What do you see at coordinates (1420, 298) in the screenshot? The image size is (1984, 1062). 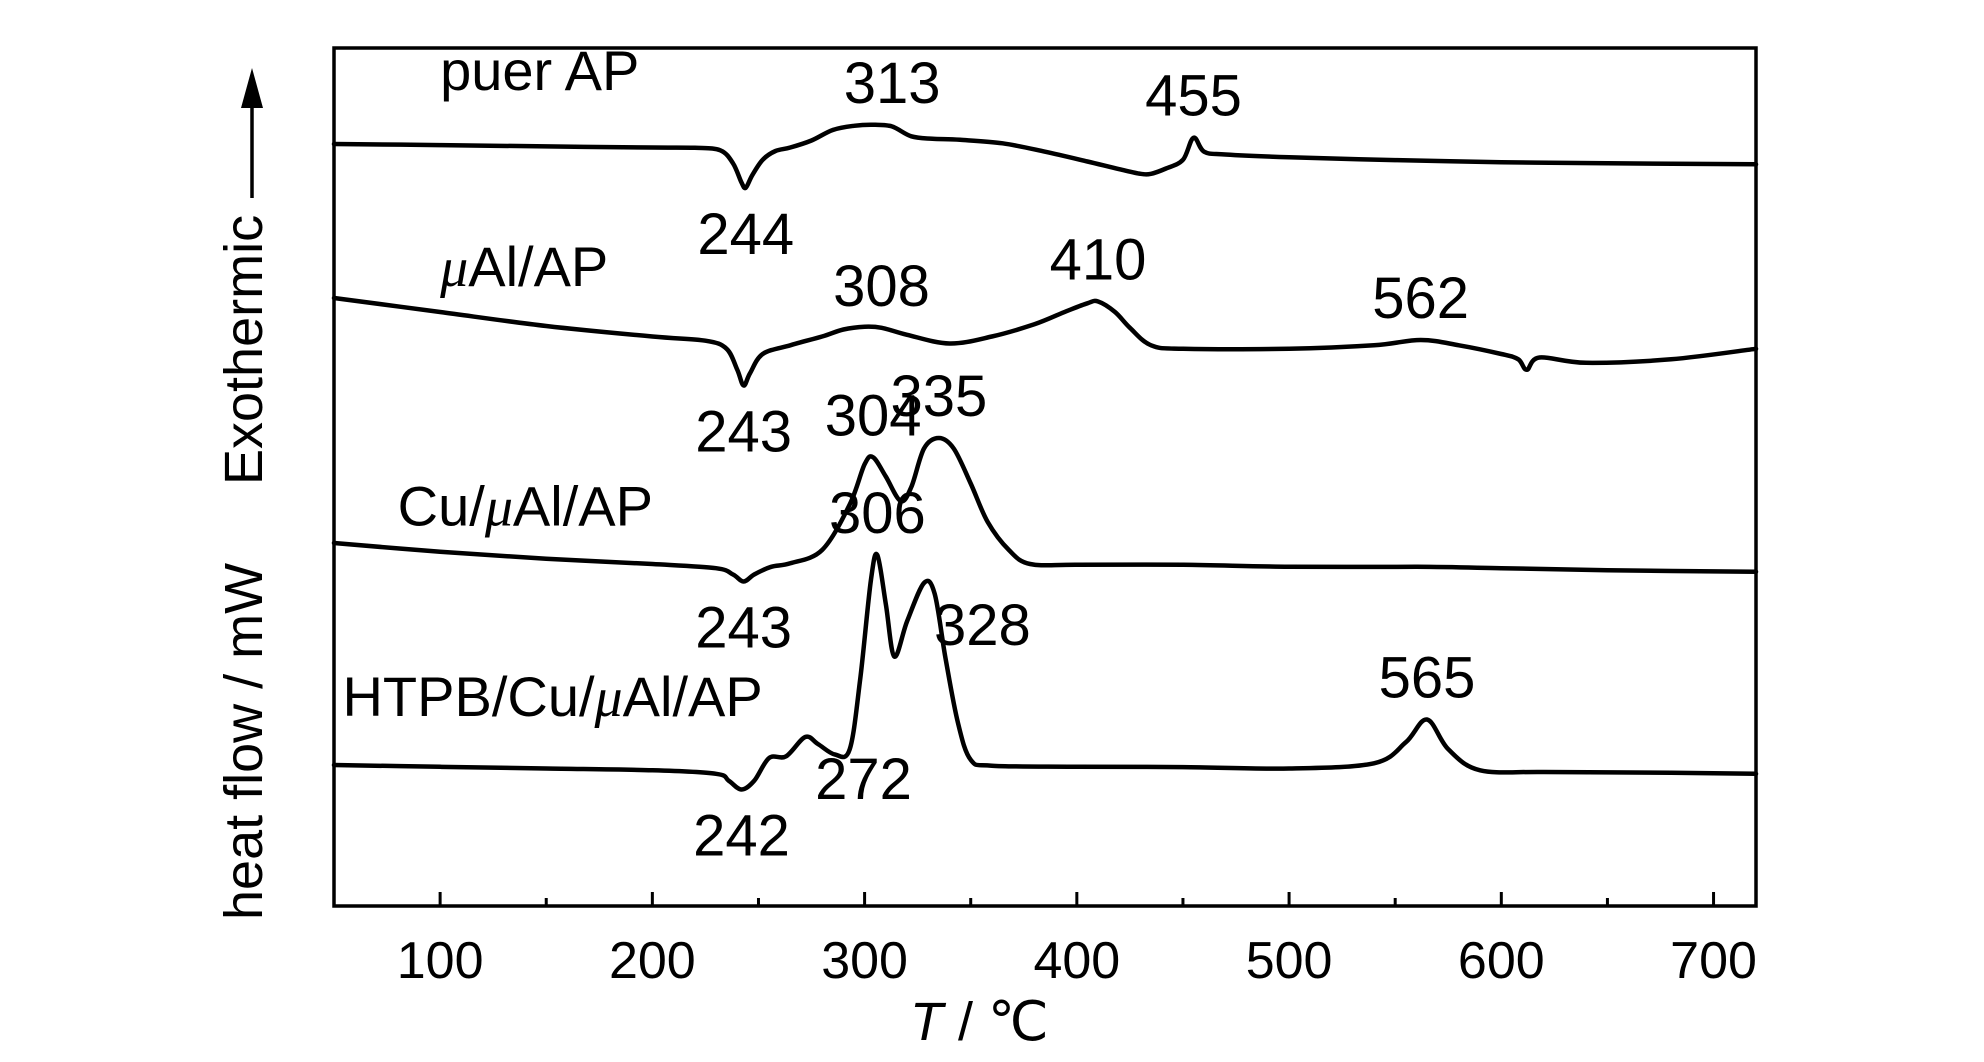 I see `peak-label: 562` at bounding box center [1420, 298].